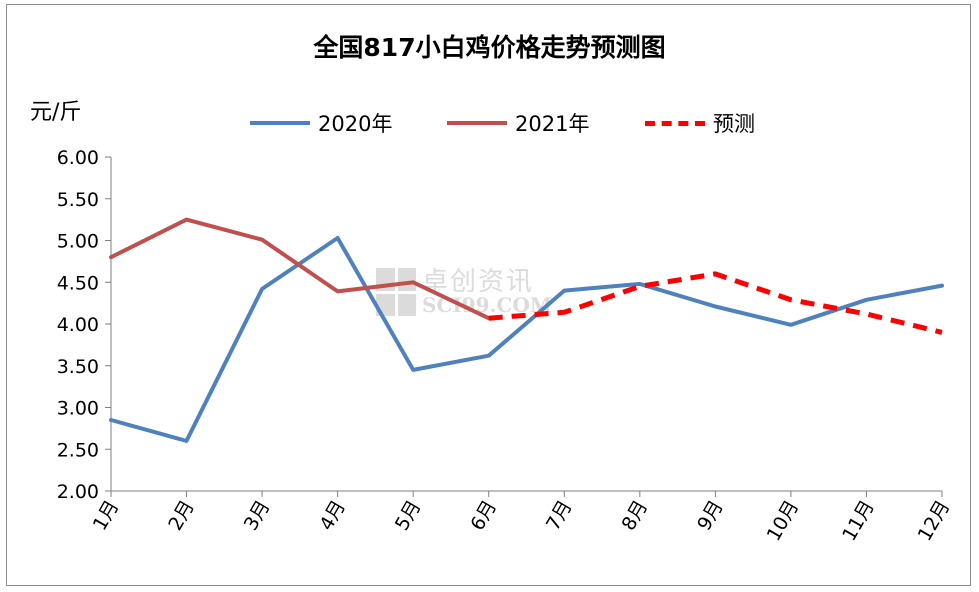  I want to click on legend-label-forecast: 预测, so click(734, 124).